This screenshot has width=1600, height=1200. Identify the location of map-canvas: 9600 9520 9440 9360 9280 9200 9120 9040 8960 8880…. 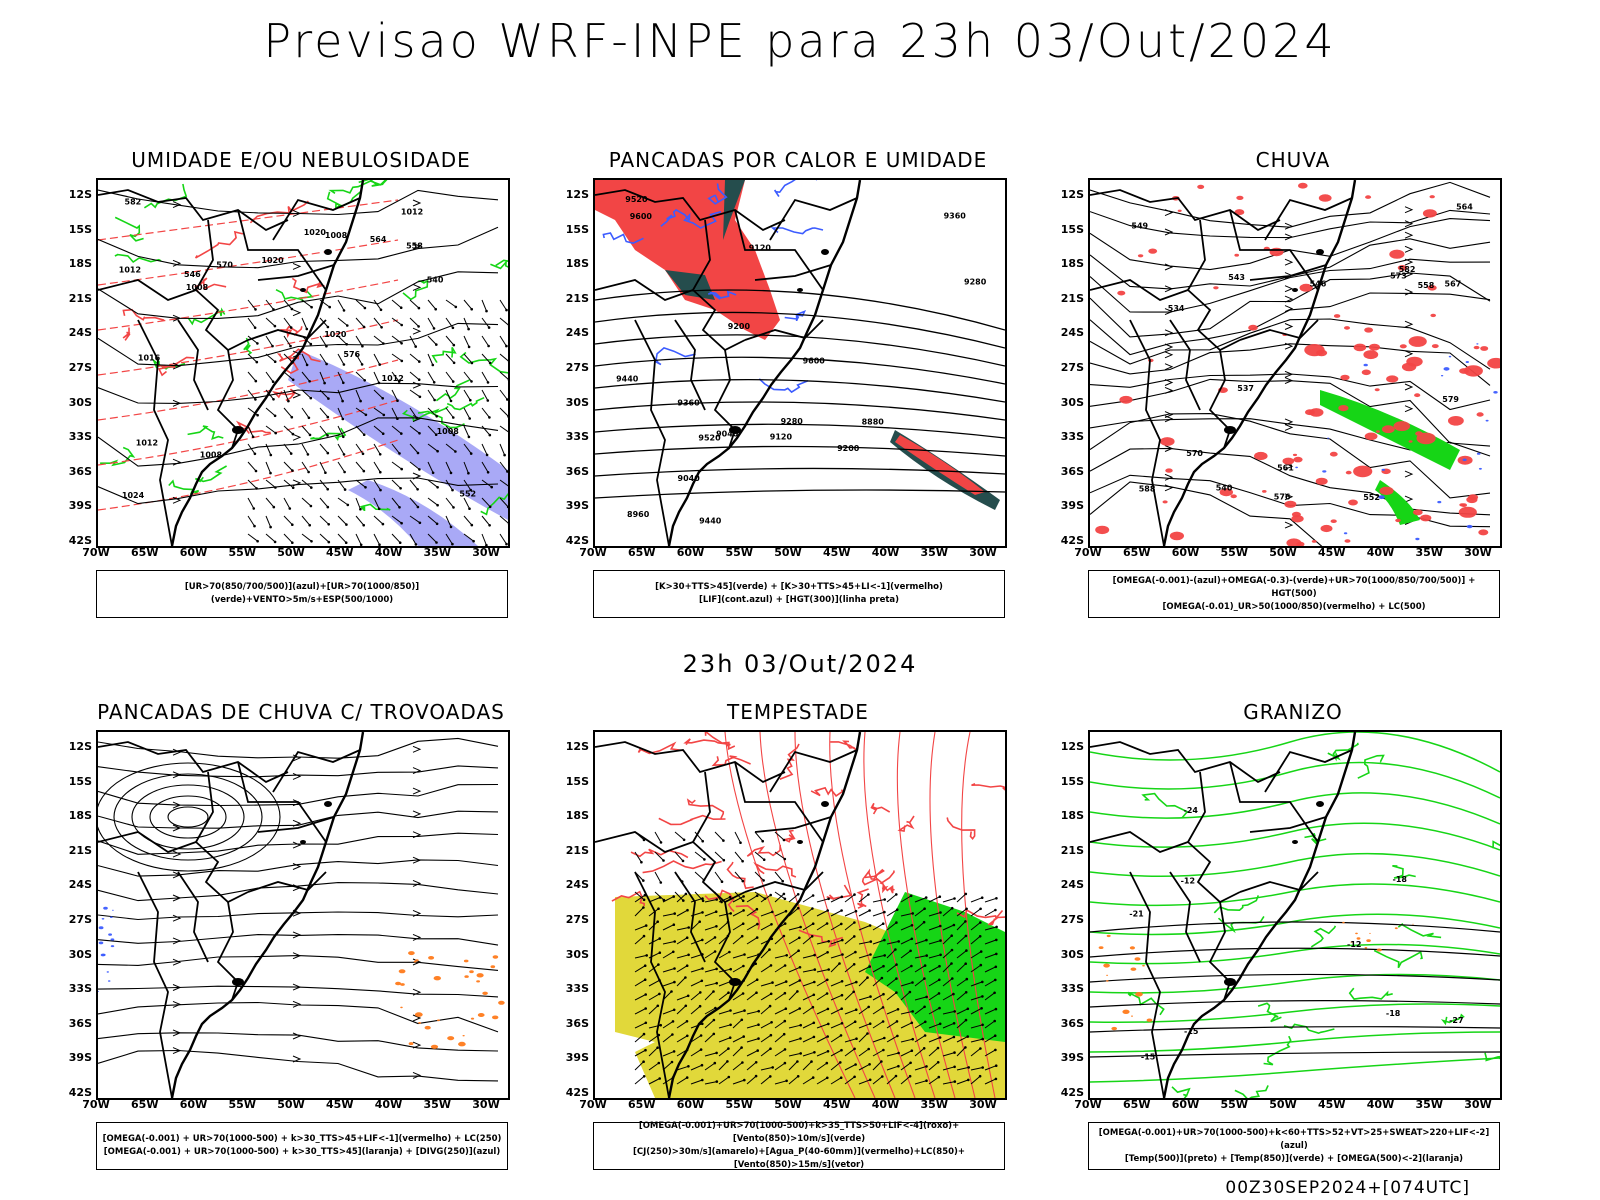
(800, 363).